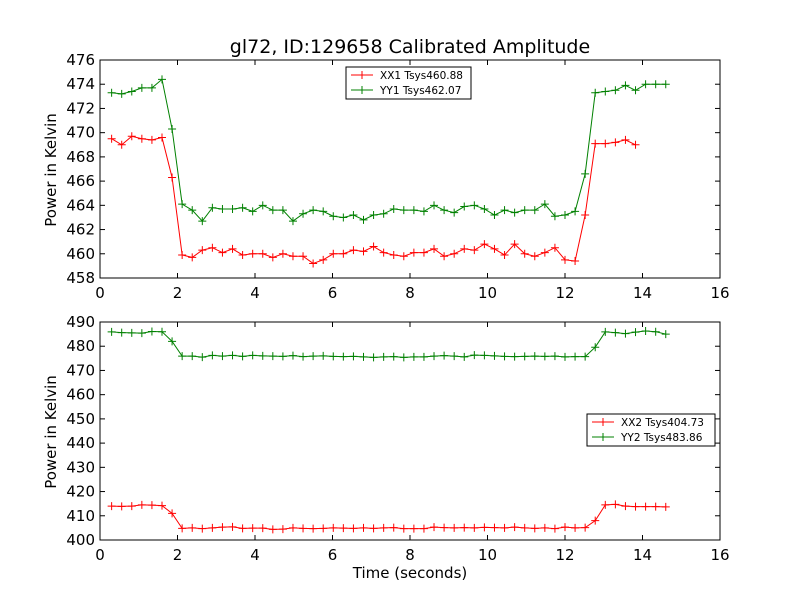  What do you see at coordinates (100, 555) in the screenshot?
I see `bottom-x-tick-label: 0` at bounding box center [100, 555].